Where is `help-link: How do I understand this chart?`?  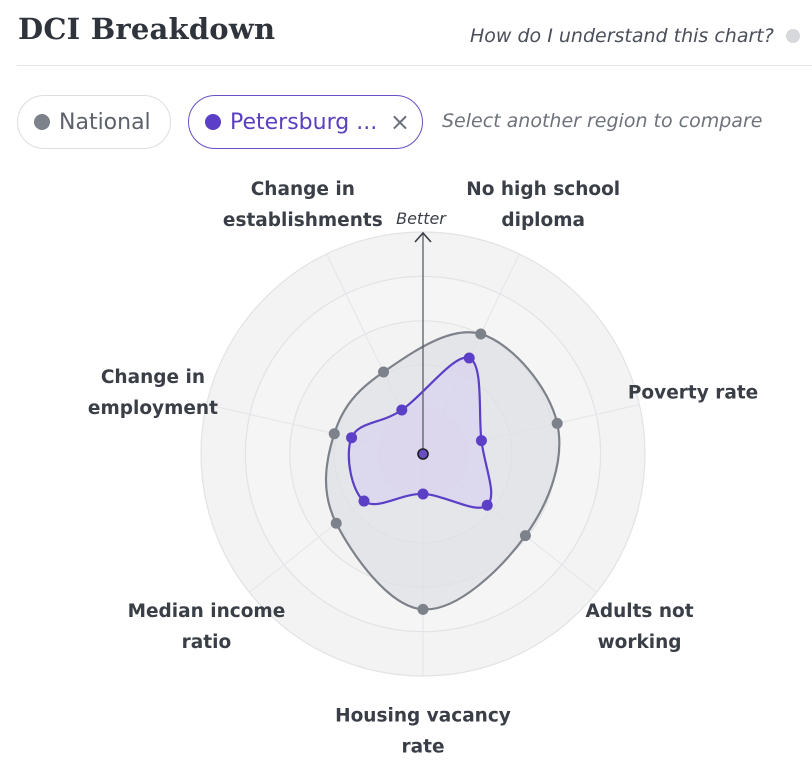
help-link: How do I understand this chart? is located at coordinates (622, 36).